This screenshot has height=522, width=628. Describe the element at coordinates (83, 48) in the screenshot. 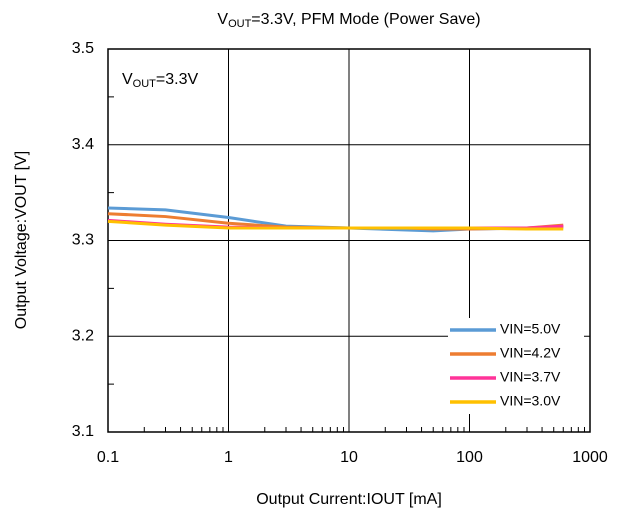

I see `y-tick-label: 3.5` at that location.